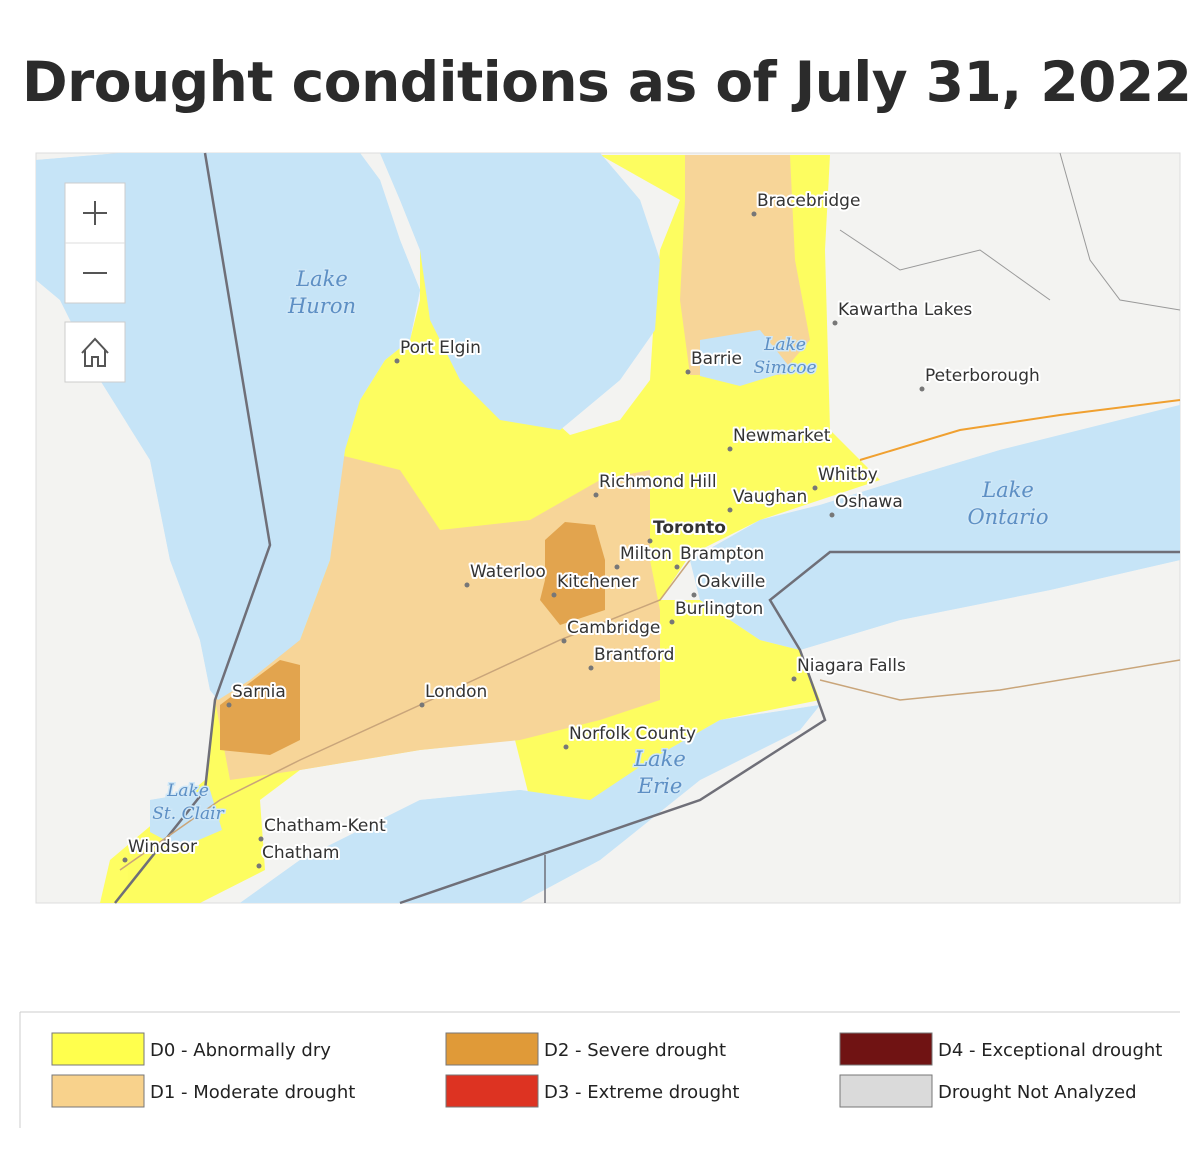  Describe the element at coordinates (440, 348) in the screenshot. I see `city-label: Port Elgin` at that location.